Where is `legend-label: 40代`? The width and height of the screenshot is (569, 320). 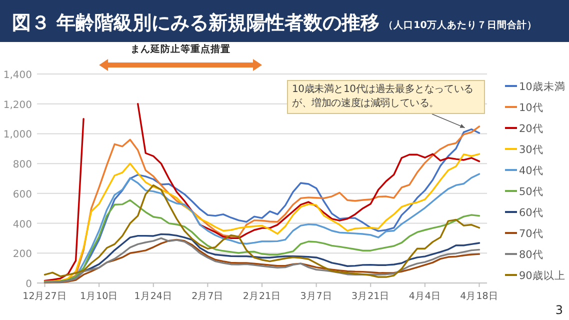
legend-label: 40代 is located at coordinates (531, 171).